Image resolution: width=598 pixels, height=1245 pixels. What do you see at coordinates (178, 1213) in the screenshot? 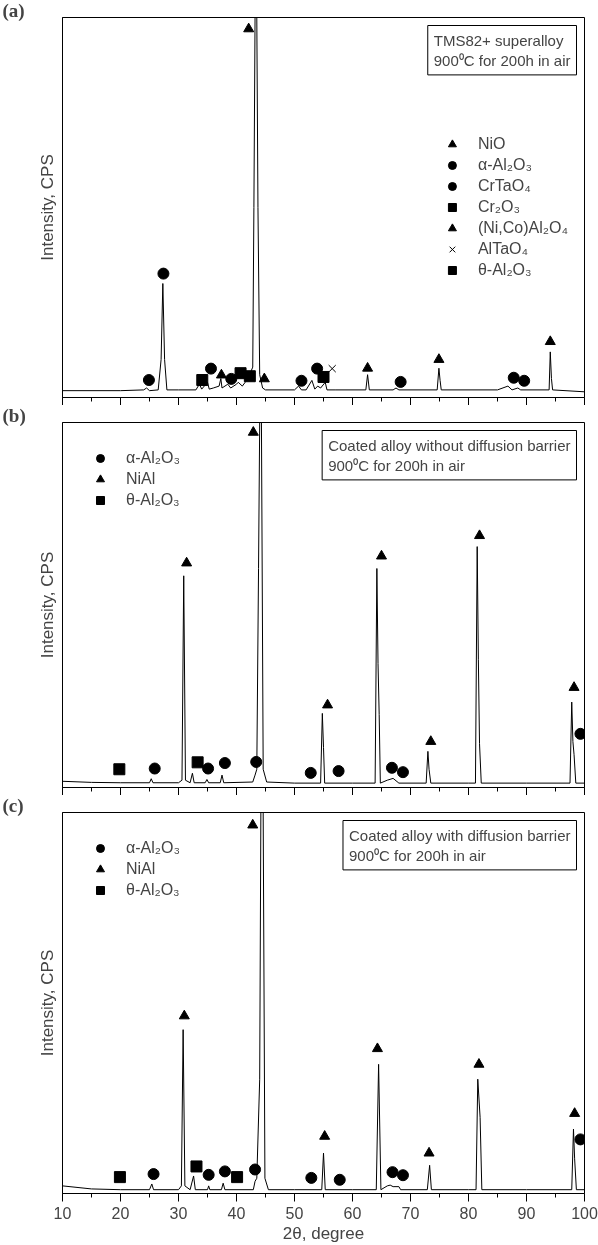
I see `x-tick-label: 30` at bounding box center [178, 1213].